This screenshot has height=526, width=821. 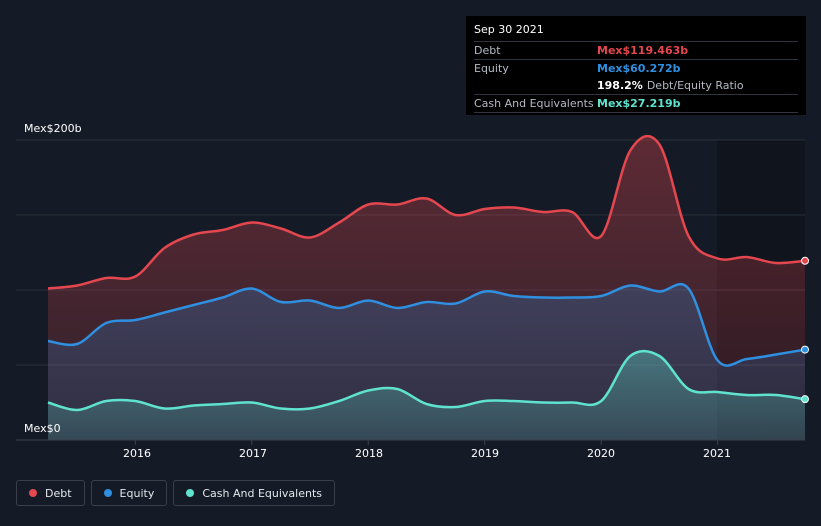 I want to click on legend-item-equity: Equity, so click(x=129, y=493).